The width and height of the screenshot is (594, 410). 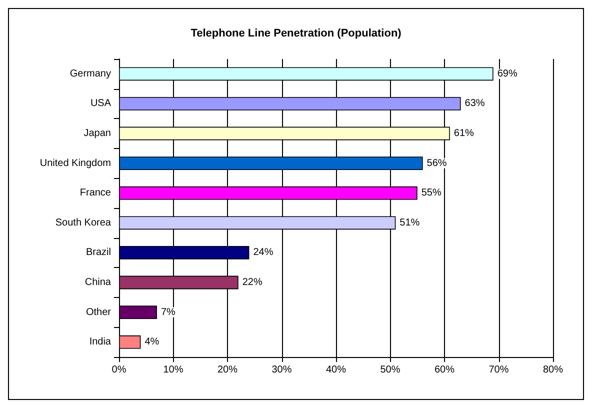 I want to click on x-tick-label: 40%, so click(x=336, y=370).